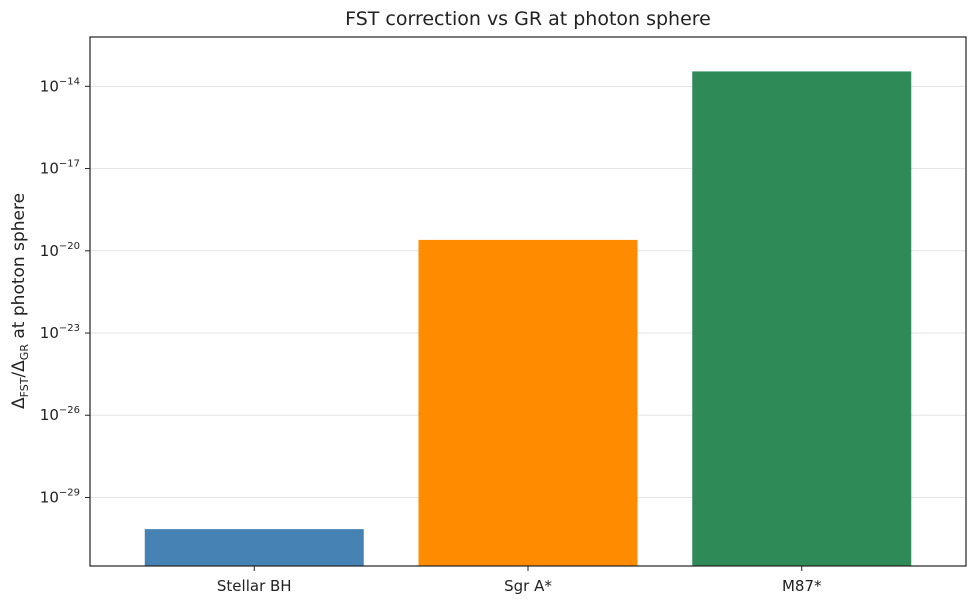 The height and width of the screenshot is (604, 975). What do you see at coordinates (60, 332) in the screenshot?
I see `y-tick-label: 10−23` at bounding box center [60, 332].